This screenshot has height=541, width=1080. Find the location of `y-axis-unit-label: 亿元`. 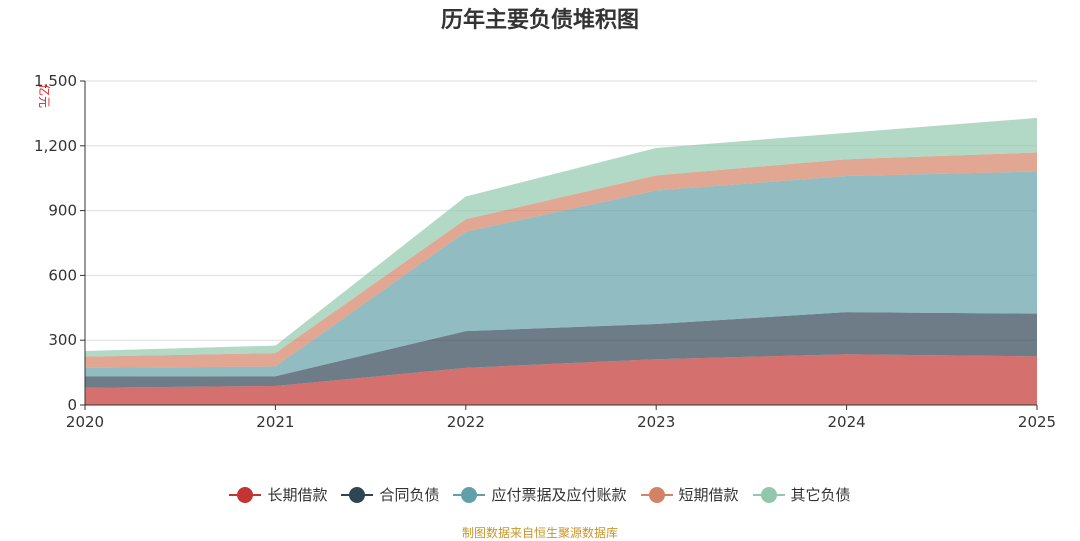

y-axis-unit-label: 亿元 is located at coordinates (44, 96).